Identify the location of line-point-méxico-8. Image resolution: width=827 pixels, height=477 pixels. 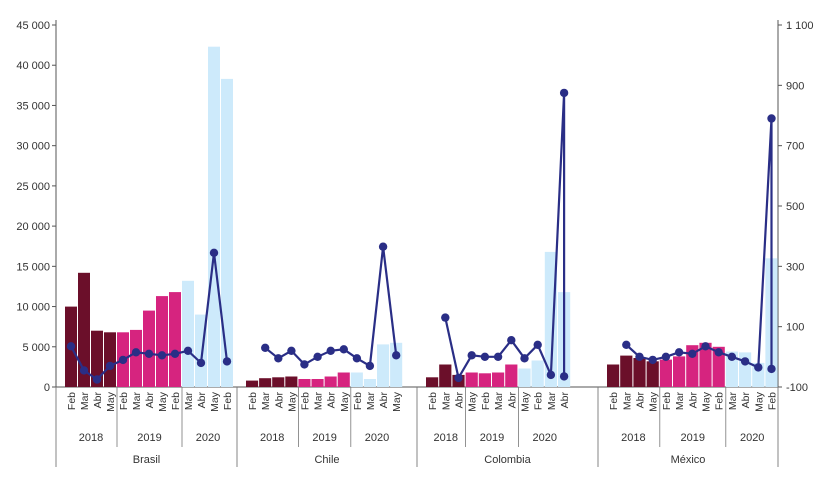
(732, 356).